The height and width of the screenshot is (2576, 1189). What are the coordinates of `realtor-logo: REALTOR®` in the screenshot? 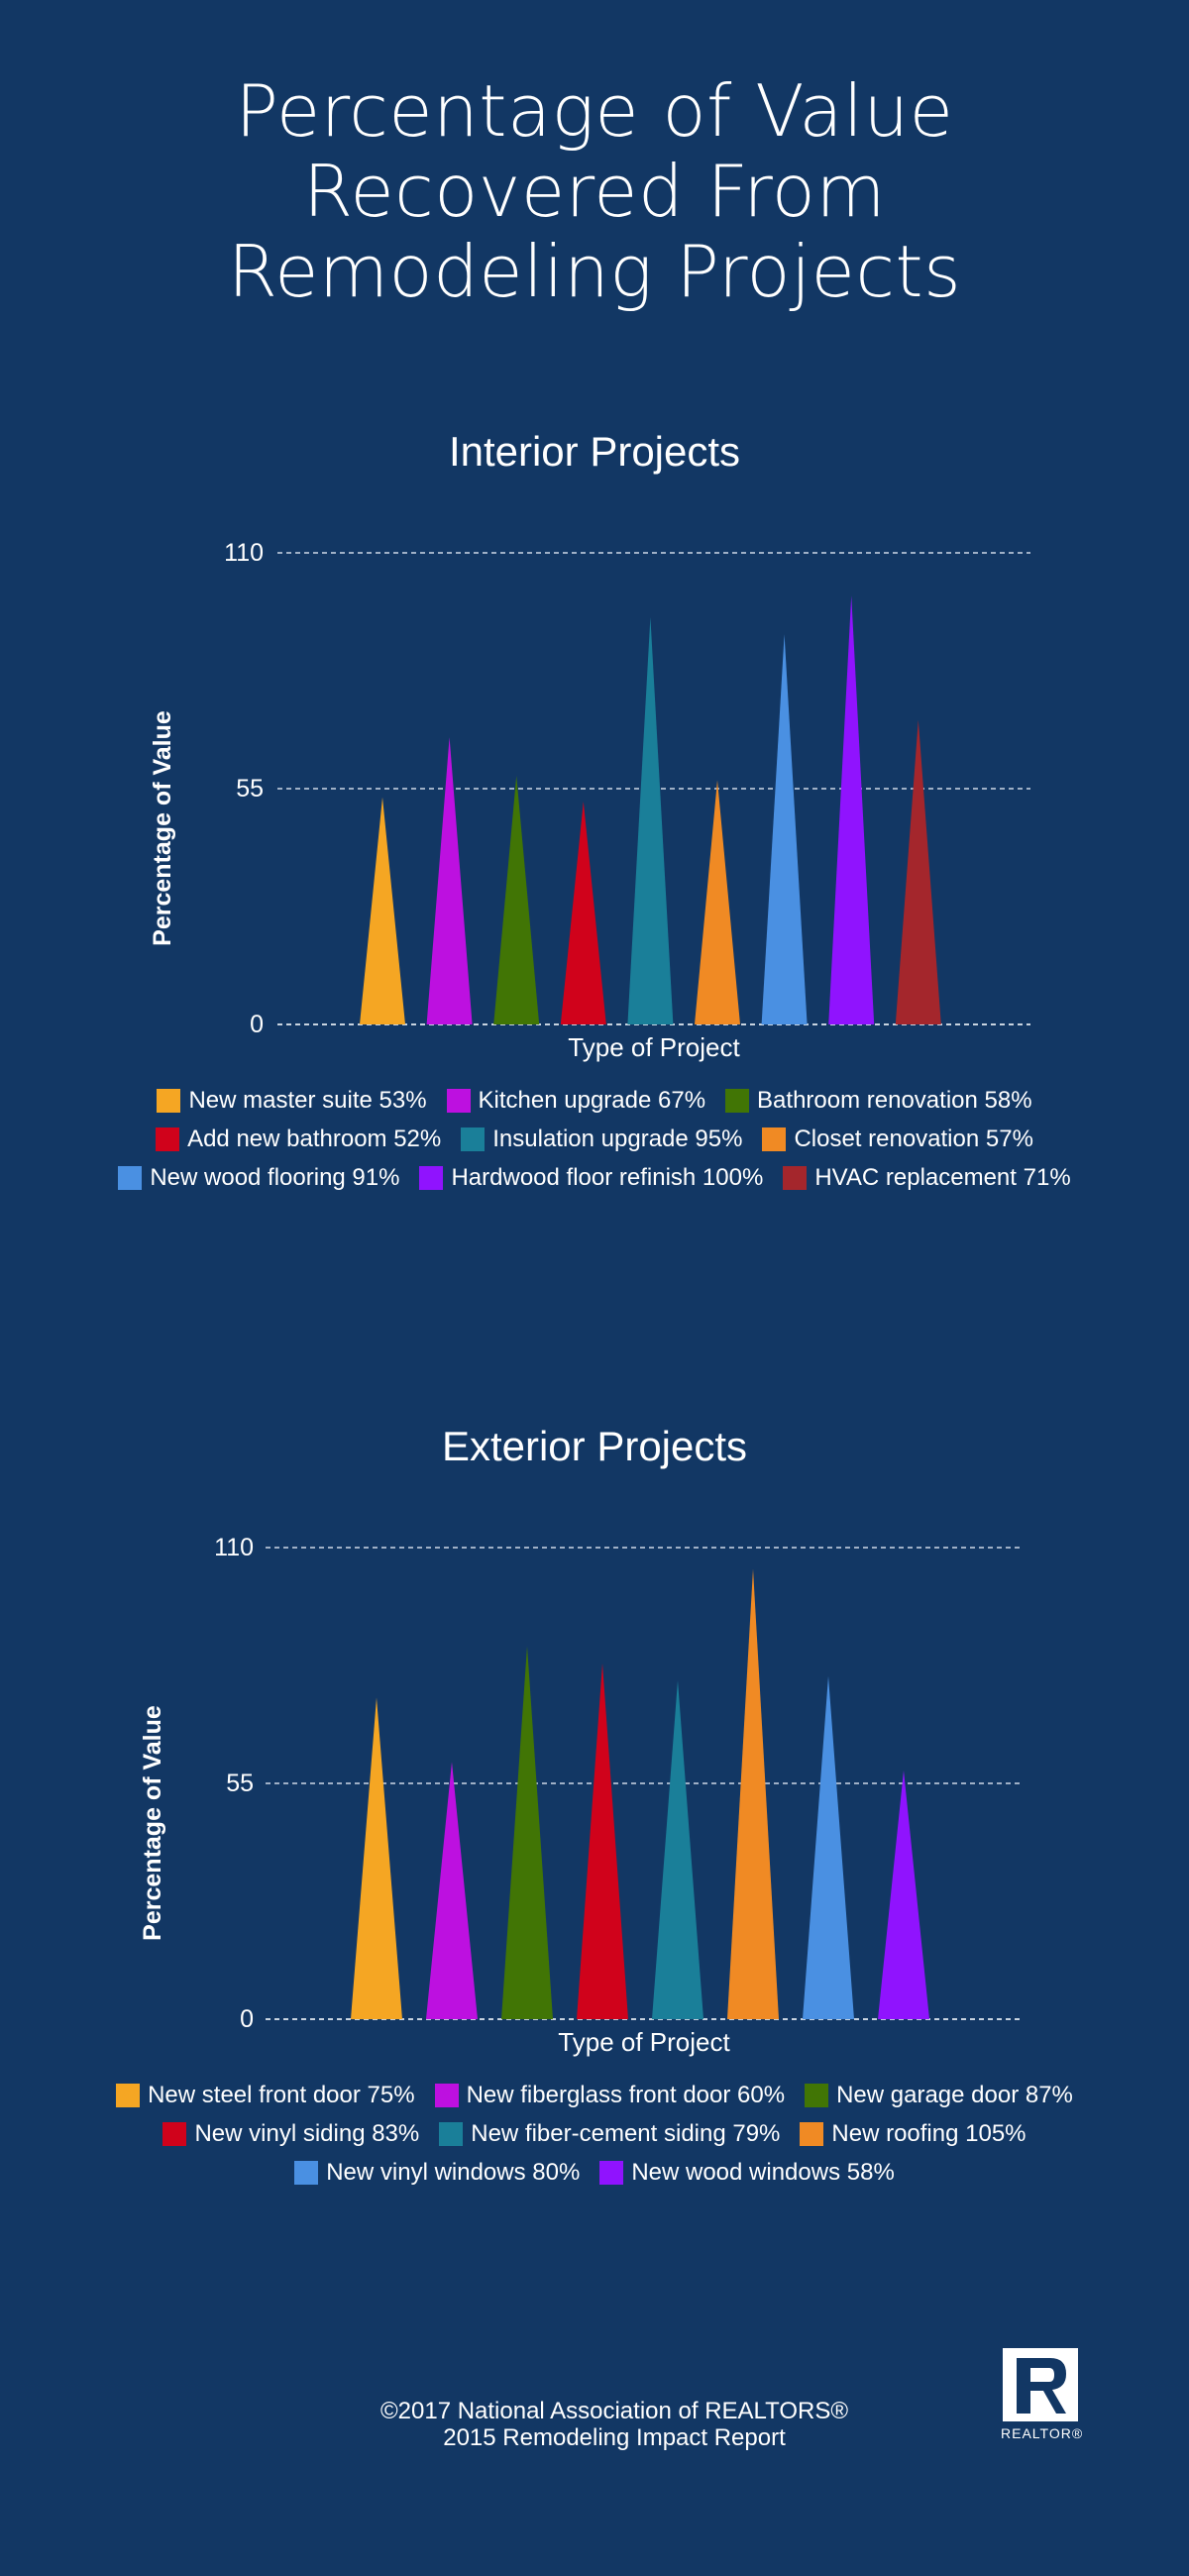 It's located at (1043, 2394).